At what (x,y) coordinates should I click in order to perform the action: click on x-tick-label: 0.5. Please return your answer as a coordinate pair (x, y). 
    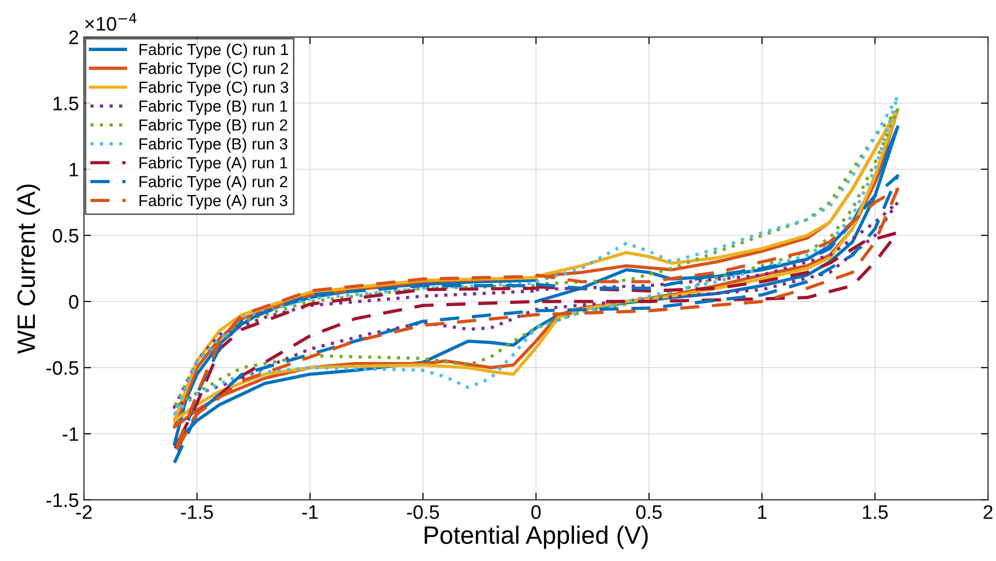
    Looking at the image, I should click on (649, 512).